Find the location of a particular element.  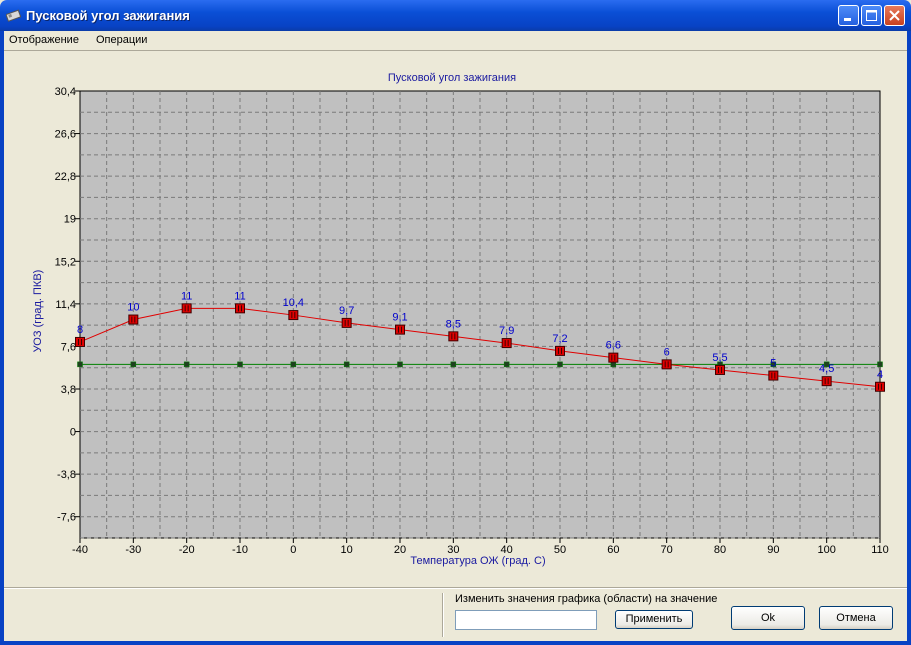

minimize-icon is located at coordinates (847, 19).